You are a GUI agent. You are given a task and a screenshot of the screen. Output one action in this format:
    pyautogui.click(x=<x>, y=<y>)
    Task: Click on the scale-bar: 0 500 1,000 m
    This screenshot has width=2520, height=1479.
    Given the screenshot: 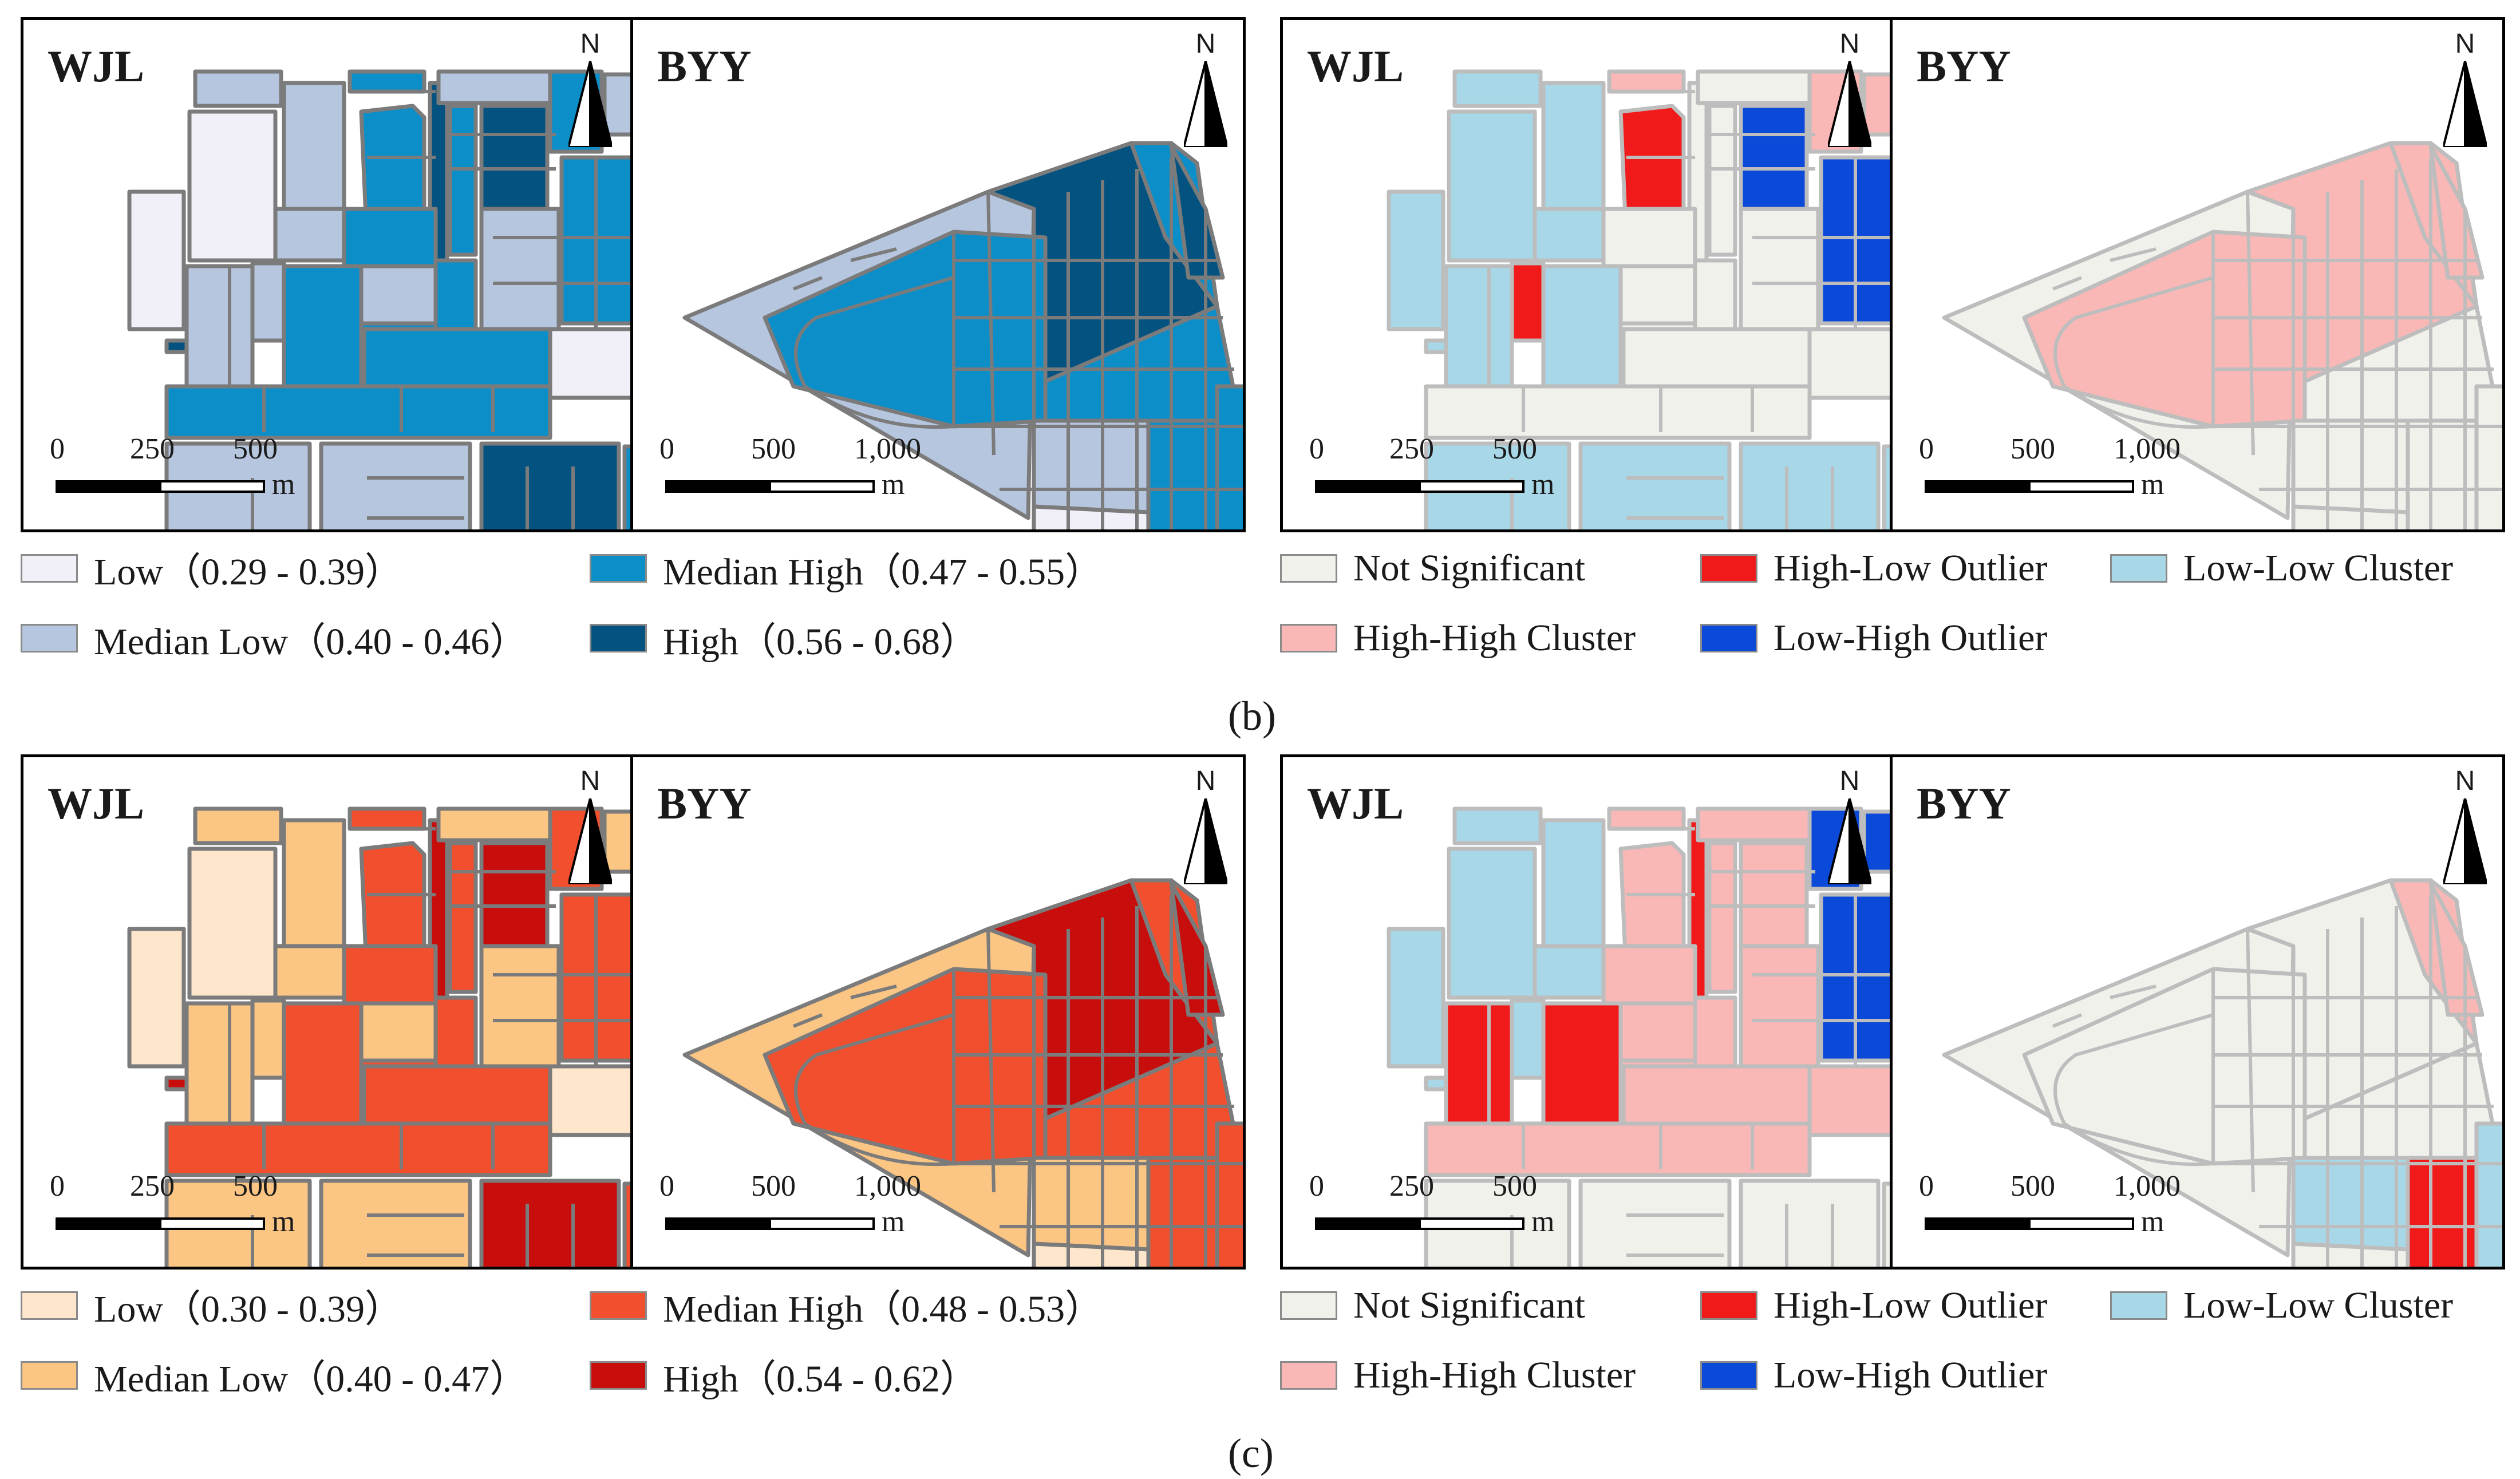 What is the action you would take?
    pyautogui.click(x=2099, y=472)
    